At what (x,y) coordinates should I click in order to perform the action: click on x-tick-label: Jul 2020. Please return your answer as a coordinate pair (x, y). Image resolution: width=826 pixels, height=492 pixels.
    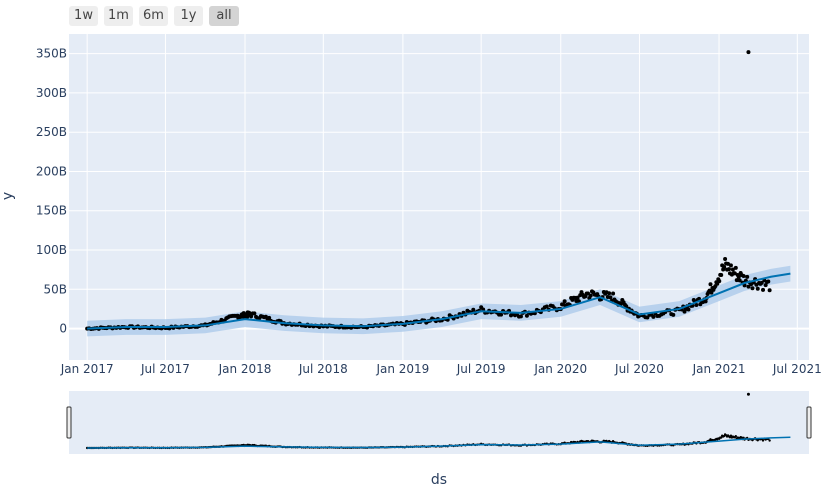
    Looking at the image, I should click on (639, 369).